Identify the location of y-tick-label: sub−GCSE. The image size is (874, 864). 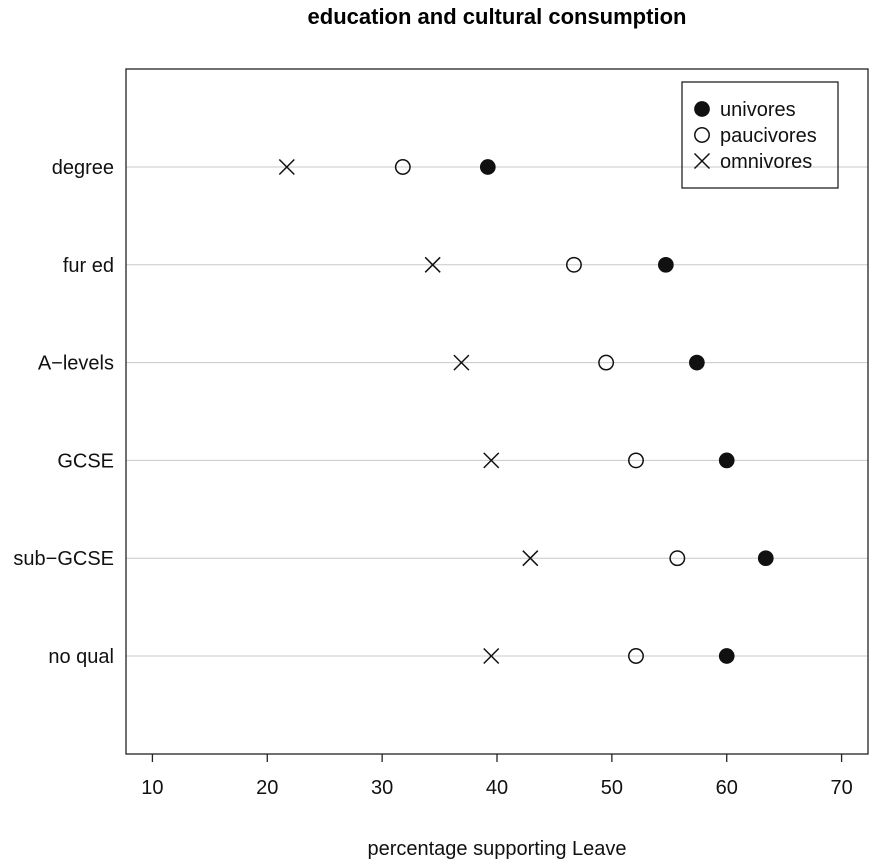
(63, 559).